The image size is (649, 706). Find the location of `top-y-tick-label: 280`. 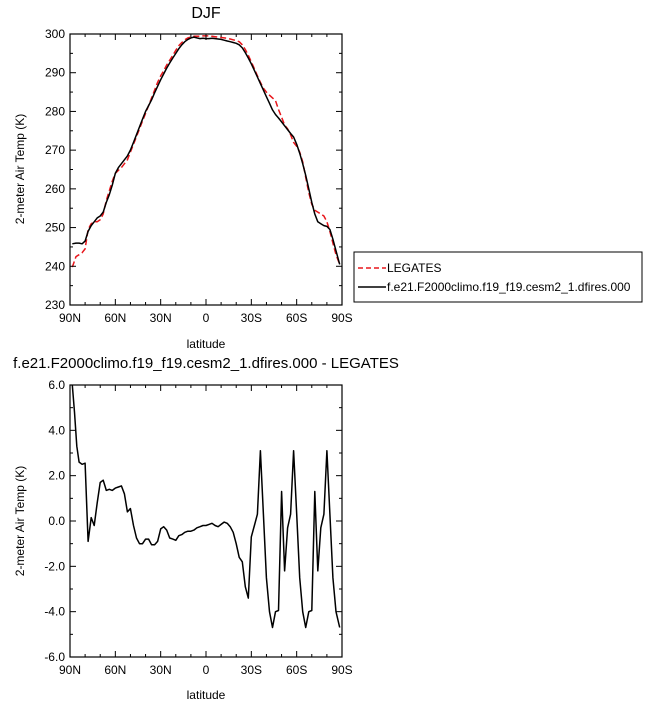

top-y-tick-label: 280 is located at coordinates (55, 111).